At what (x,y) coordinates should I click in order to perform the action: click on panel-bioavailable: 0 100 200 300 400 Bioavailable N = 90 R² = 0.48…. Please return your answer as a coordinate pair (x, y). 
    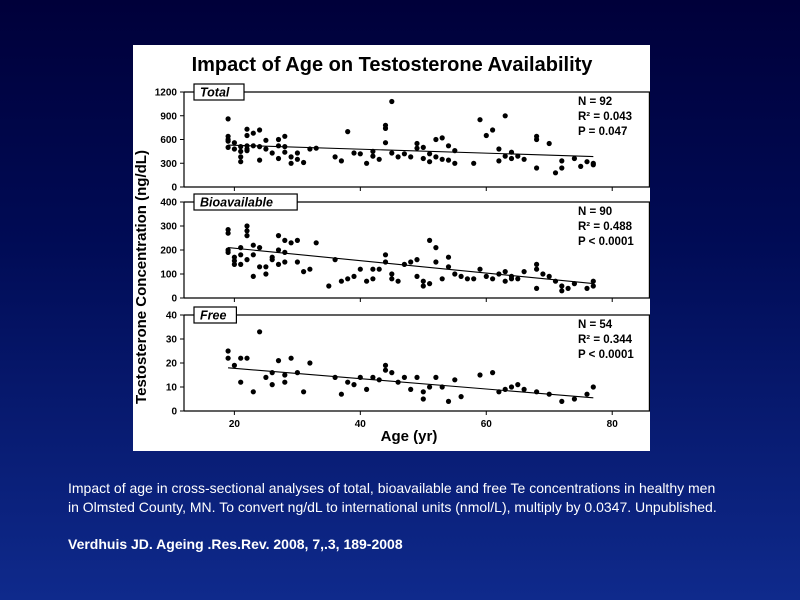
    Looking at the image, I should click on (405, 249).